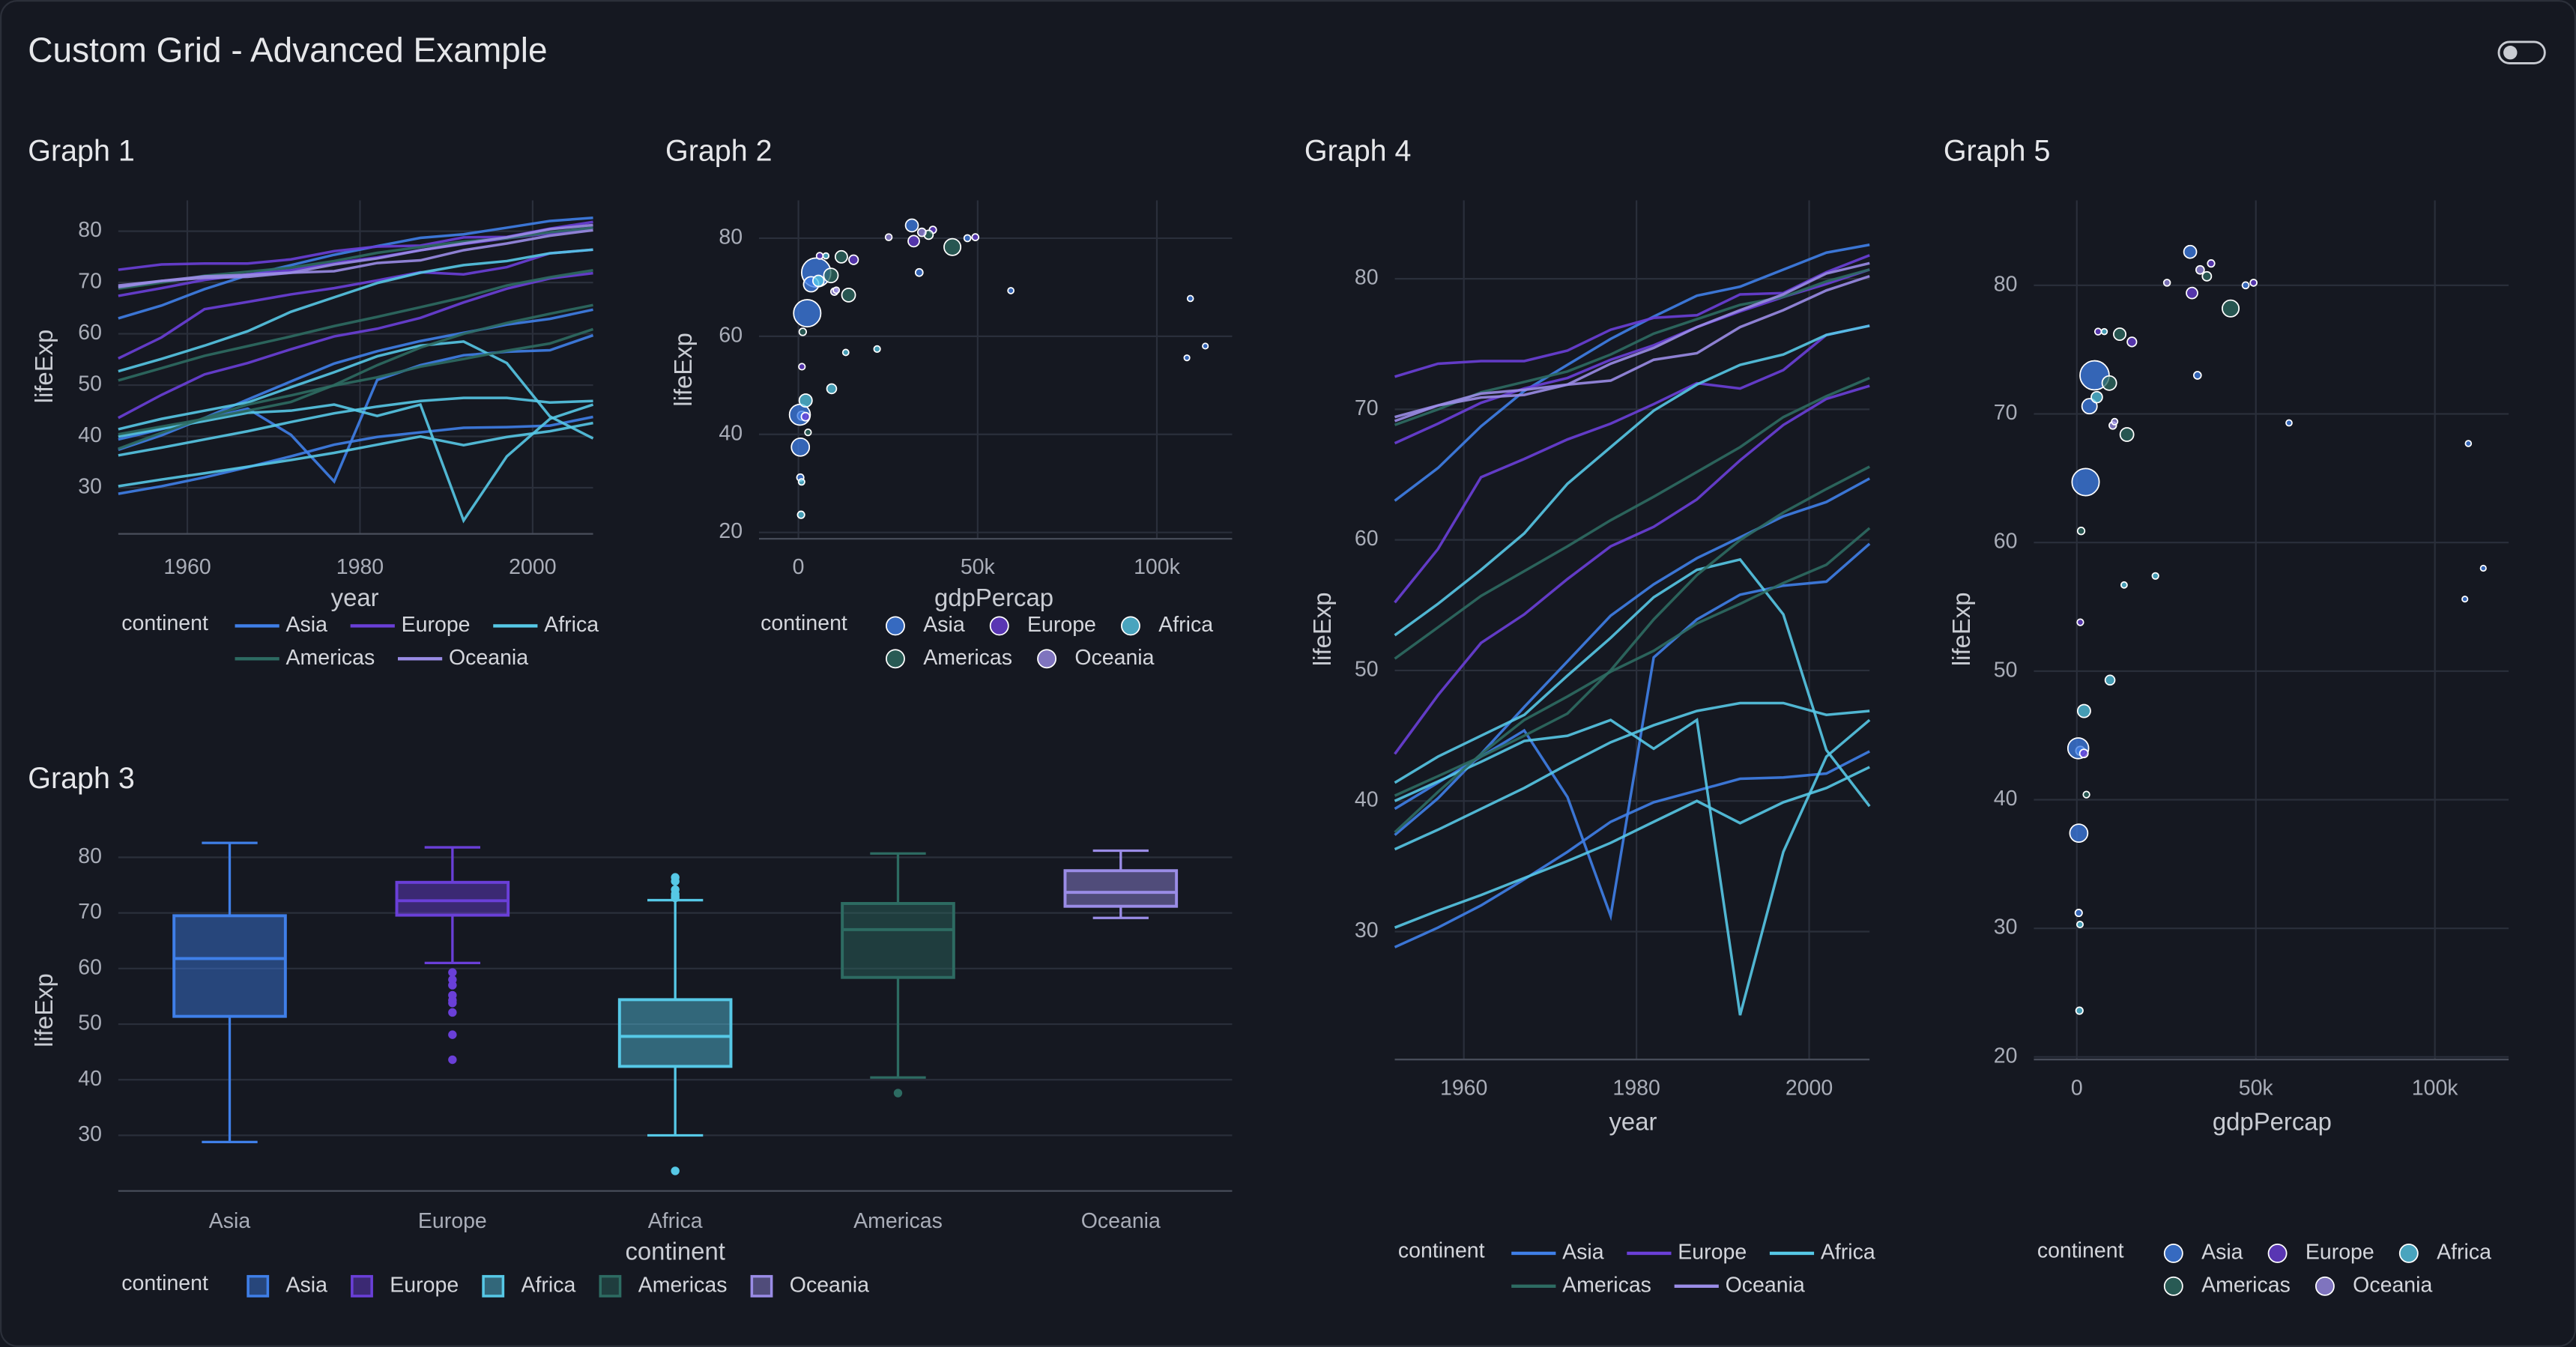 The width and height of the screenshot is (2576, 1347). Describe the element at coordinates (81, 778) in the screenshot. I see `chart-title: Graph 3` at that location.